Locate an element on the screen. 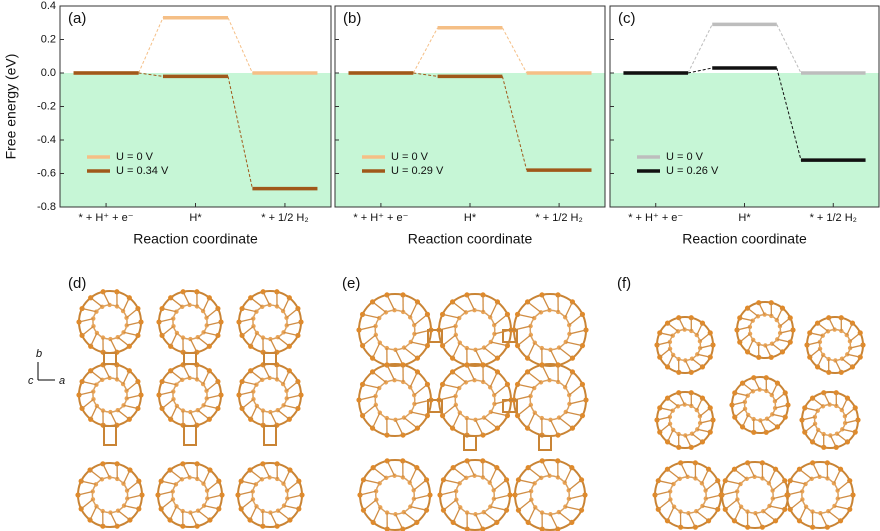  linker is located at coordinates (510, 406).